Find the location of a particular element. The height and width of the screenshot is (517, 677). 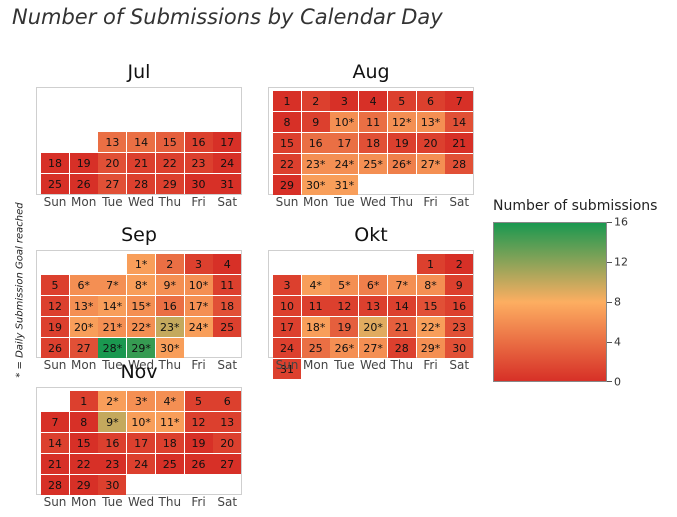

month-title-sep: Sep is located at coordinates (139, 235).